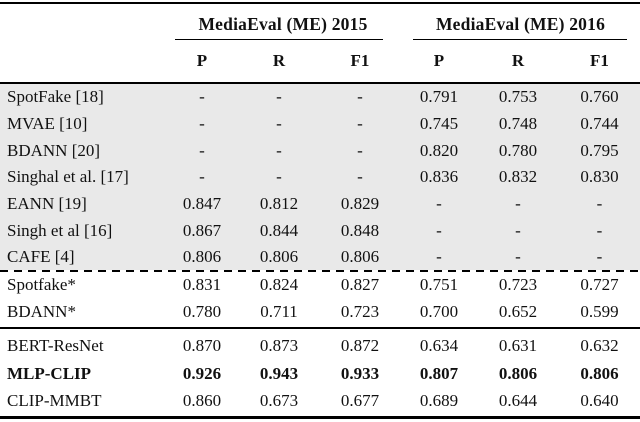 The width and height of the screenshot is (640, 422). What do you see at coordinates (320, 257) in the screenshot?
I see `table-row: CAFE [4] 0.806 0.806 0.806 - - -` at bounding box center [320, 257].